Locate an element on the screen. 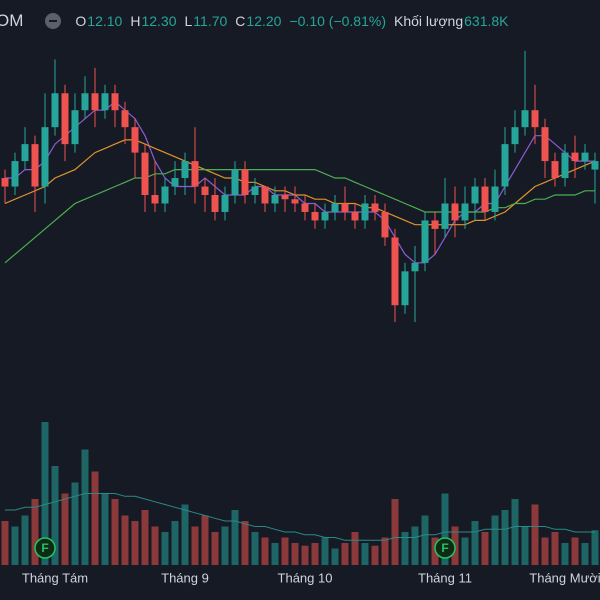  x-tick-label: Tháng Tám is located at coordinates (55, 577).